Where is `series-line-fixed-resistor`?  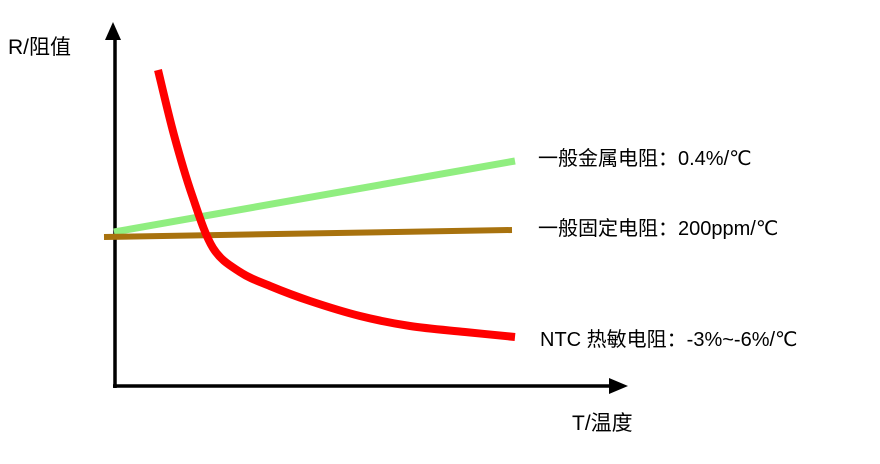 series-line-fixed-resistor is located at coordinates (308, 233).